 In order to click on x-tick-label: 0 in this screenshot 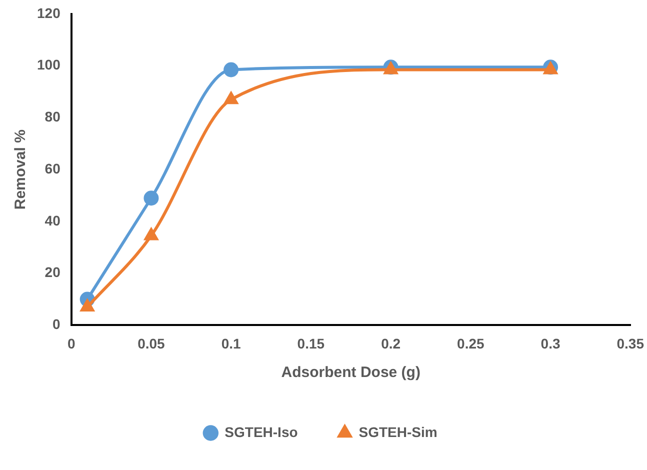, I will do `click(71, 343)`.